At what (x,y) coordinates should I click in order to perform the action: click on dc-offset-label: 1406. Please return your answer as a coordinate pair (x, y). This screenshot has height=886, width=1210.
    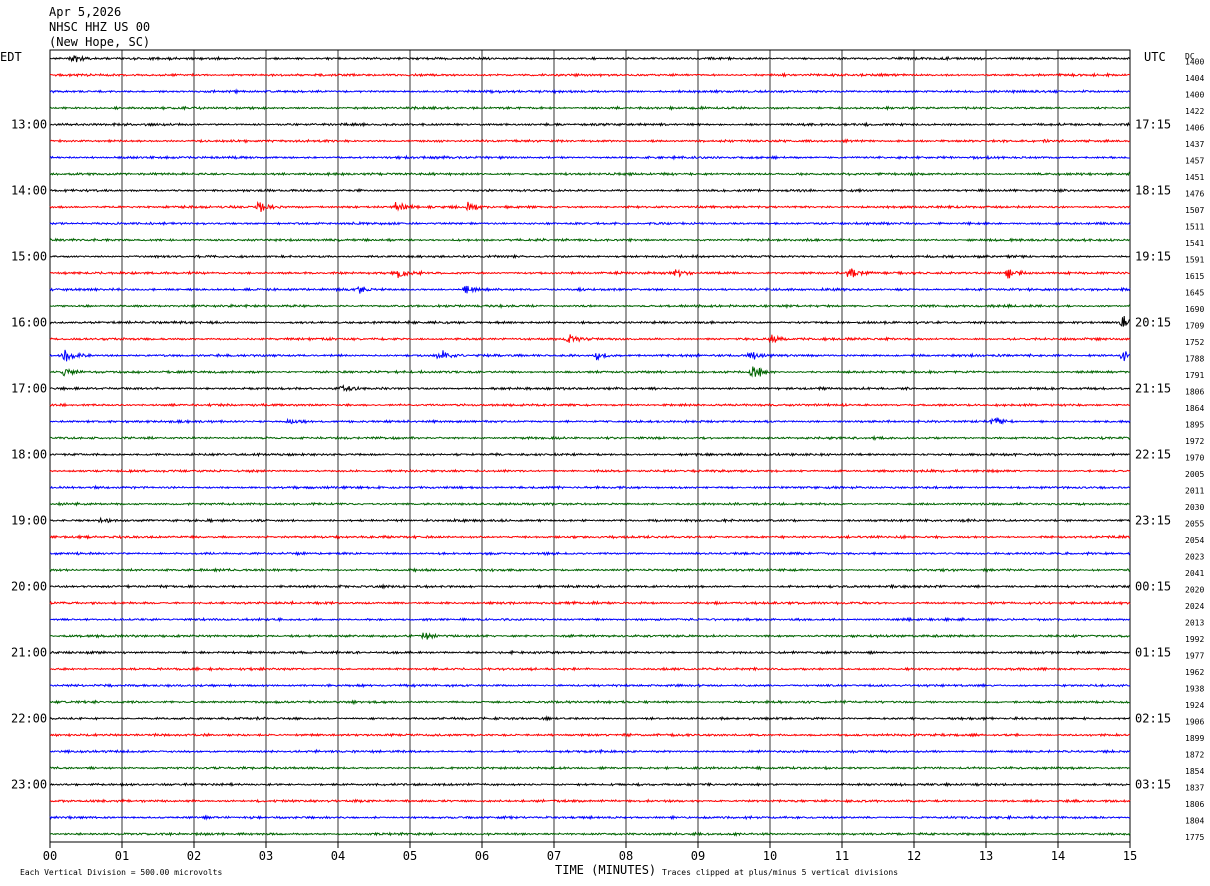
    Looking at the image, I should click on (1194, 128).